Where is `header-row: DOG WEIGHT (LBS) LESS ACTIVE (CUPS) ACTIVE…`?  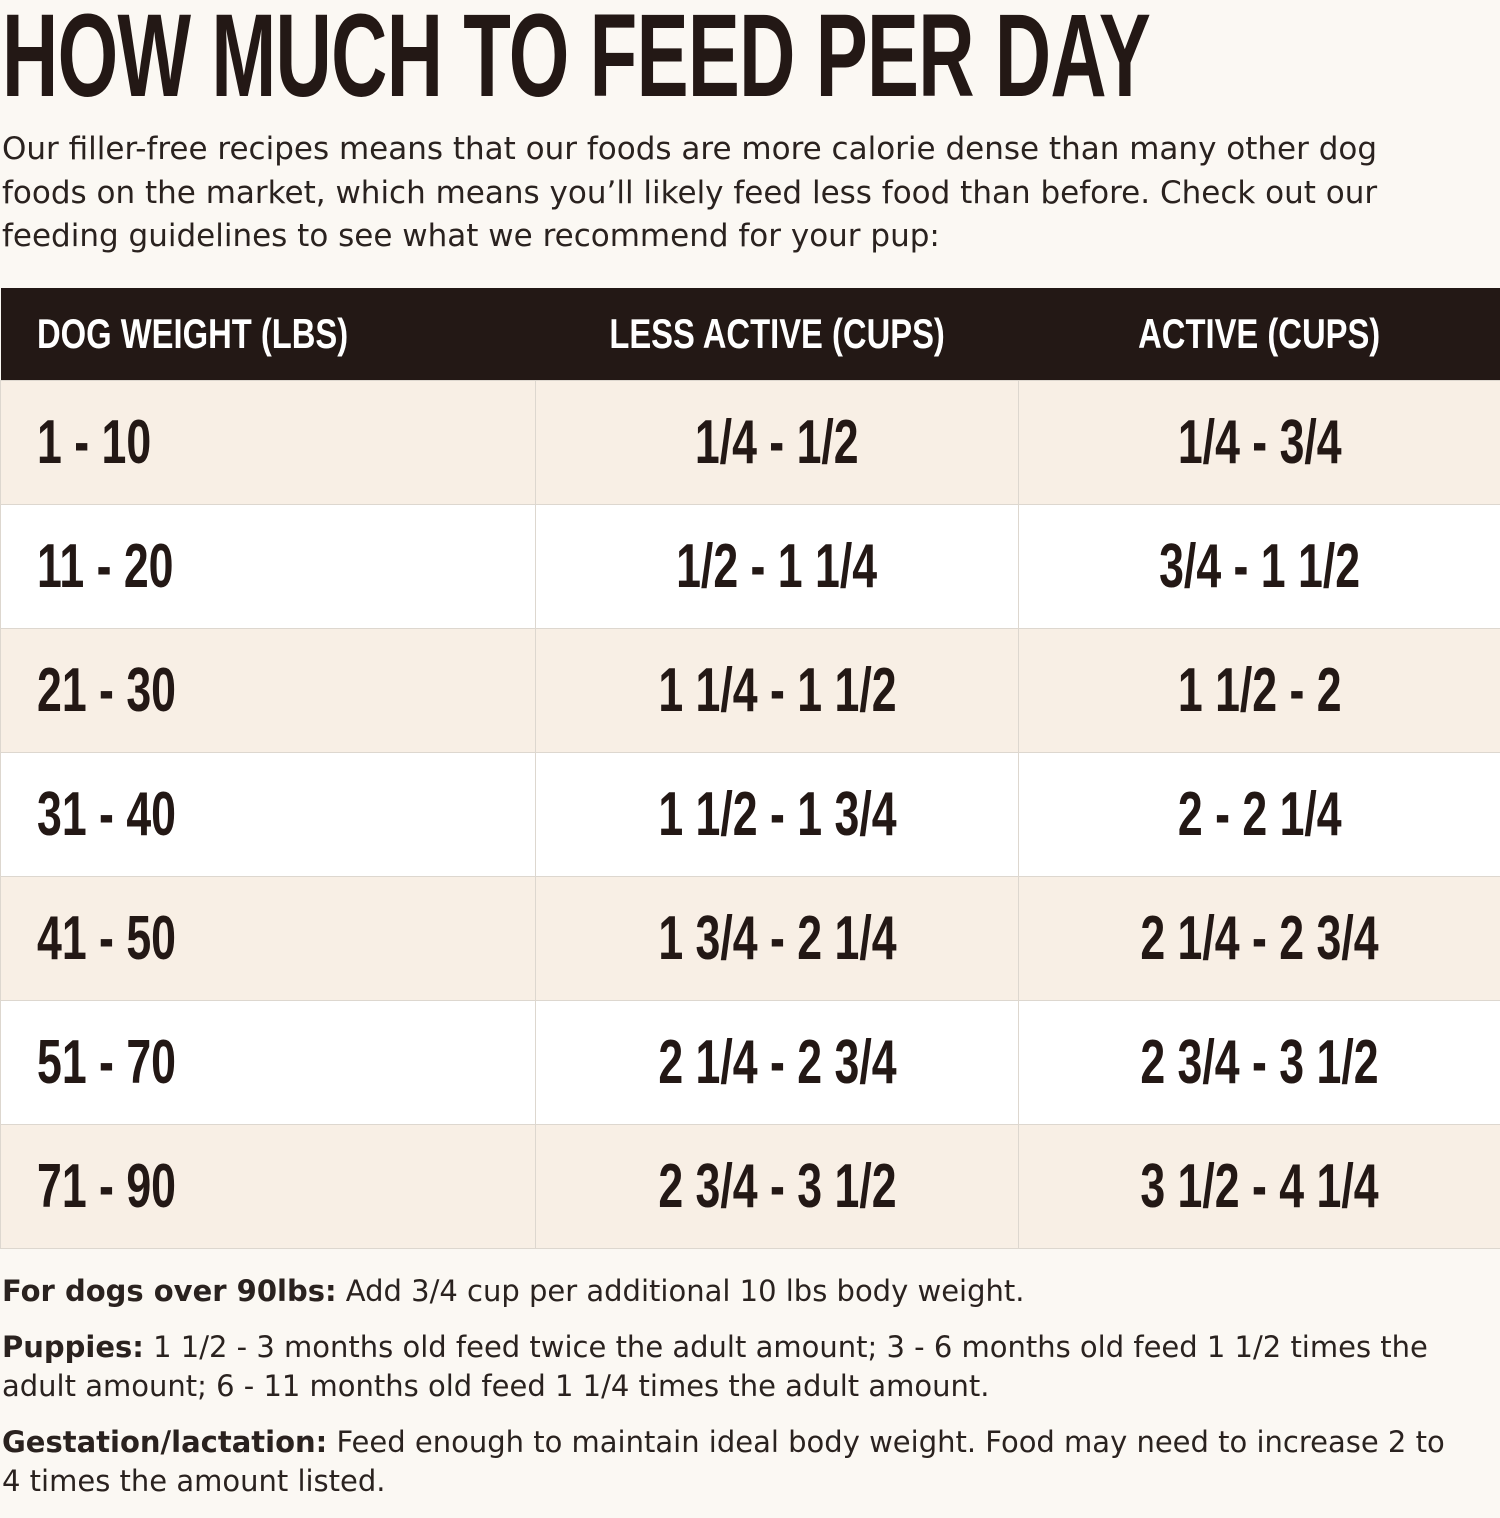 header-row: DOG WEIGHT (LBS) LESS ACTIVE (CUPS) ACTIVE… is located at coordinates (750, 334).